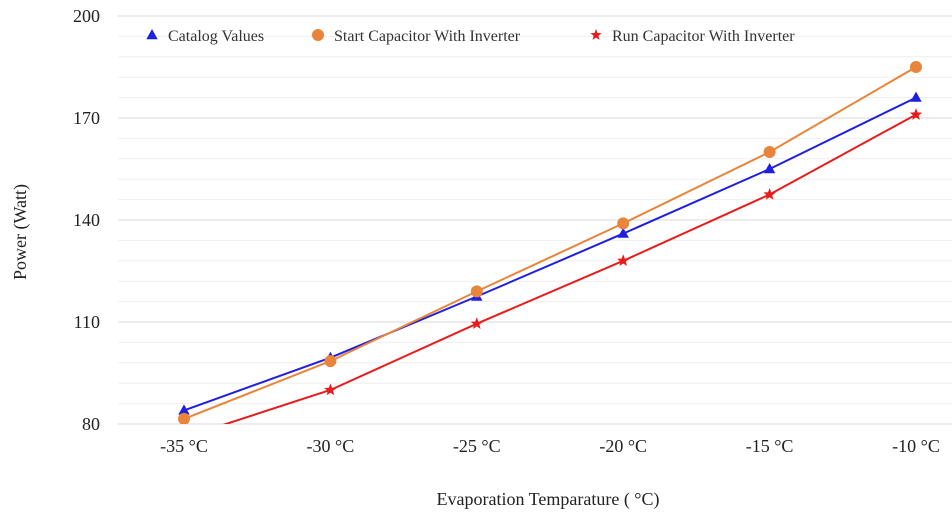  Describe the element at coordinates (87, 322) in the screenshot. I see `y-tick-label: 110` at that location.